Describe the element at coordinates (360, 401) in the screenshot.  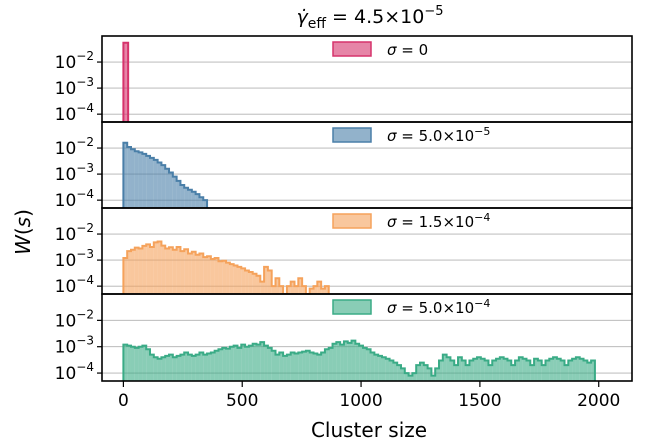
I see `x-tick-label: 1000` at that location.